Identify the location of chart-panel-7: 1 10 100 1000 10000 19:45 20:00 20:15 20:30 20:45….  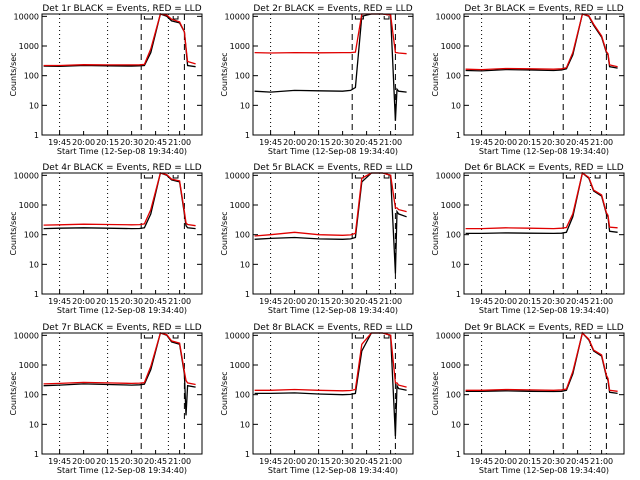
(106, 399).